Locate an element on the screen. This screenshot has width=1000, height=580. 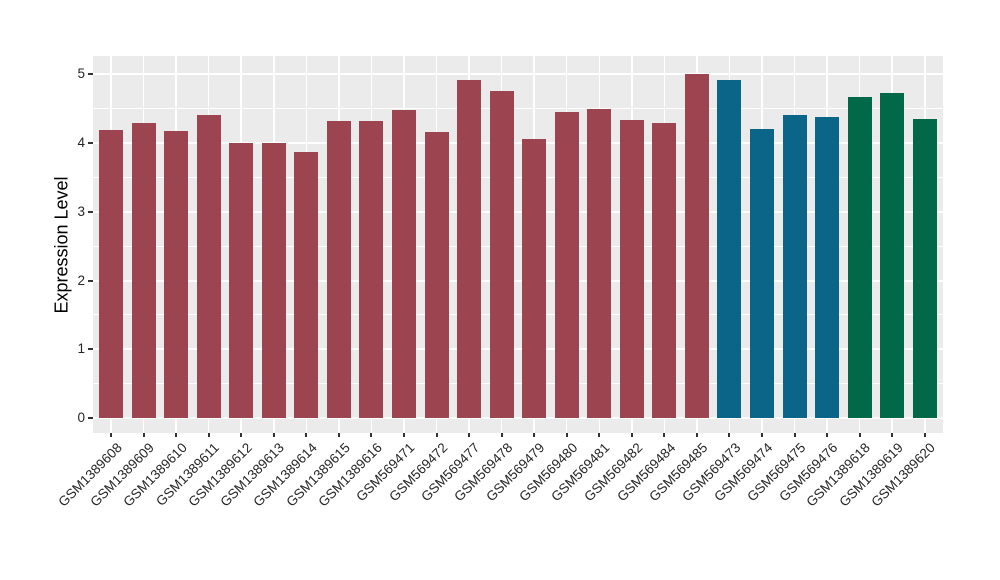
y-axis-tick-label: 2 is located at coordinates (81, 280).